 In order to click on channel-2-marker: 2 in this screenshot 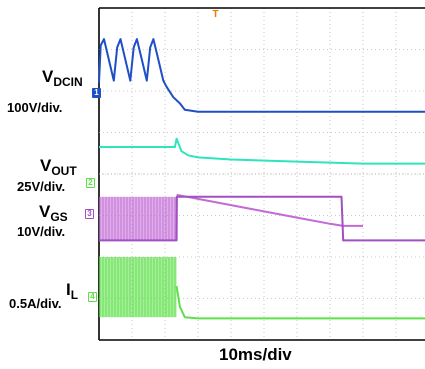, I will do `click(90, 183)`.